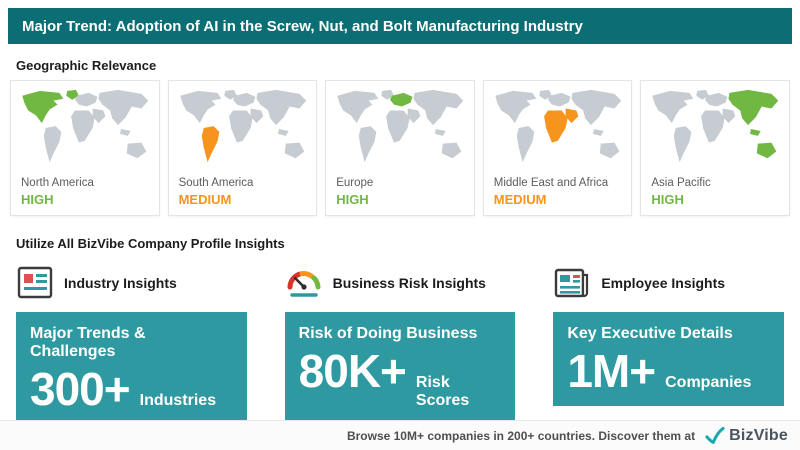 The image size is (800, 450). I want to click on bizvibe-logo: BizVibe, so click(746, 435).